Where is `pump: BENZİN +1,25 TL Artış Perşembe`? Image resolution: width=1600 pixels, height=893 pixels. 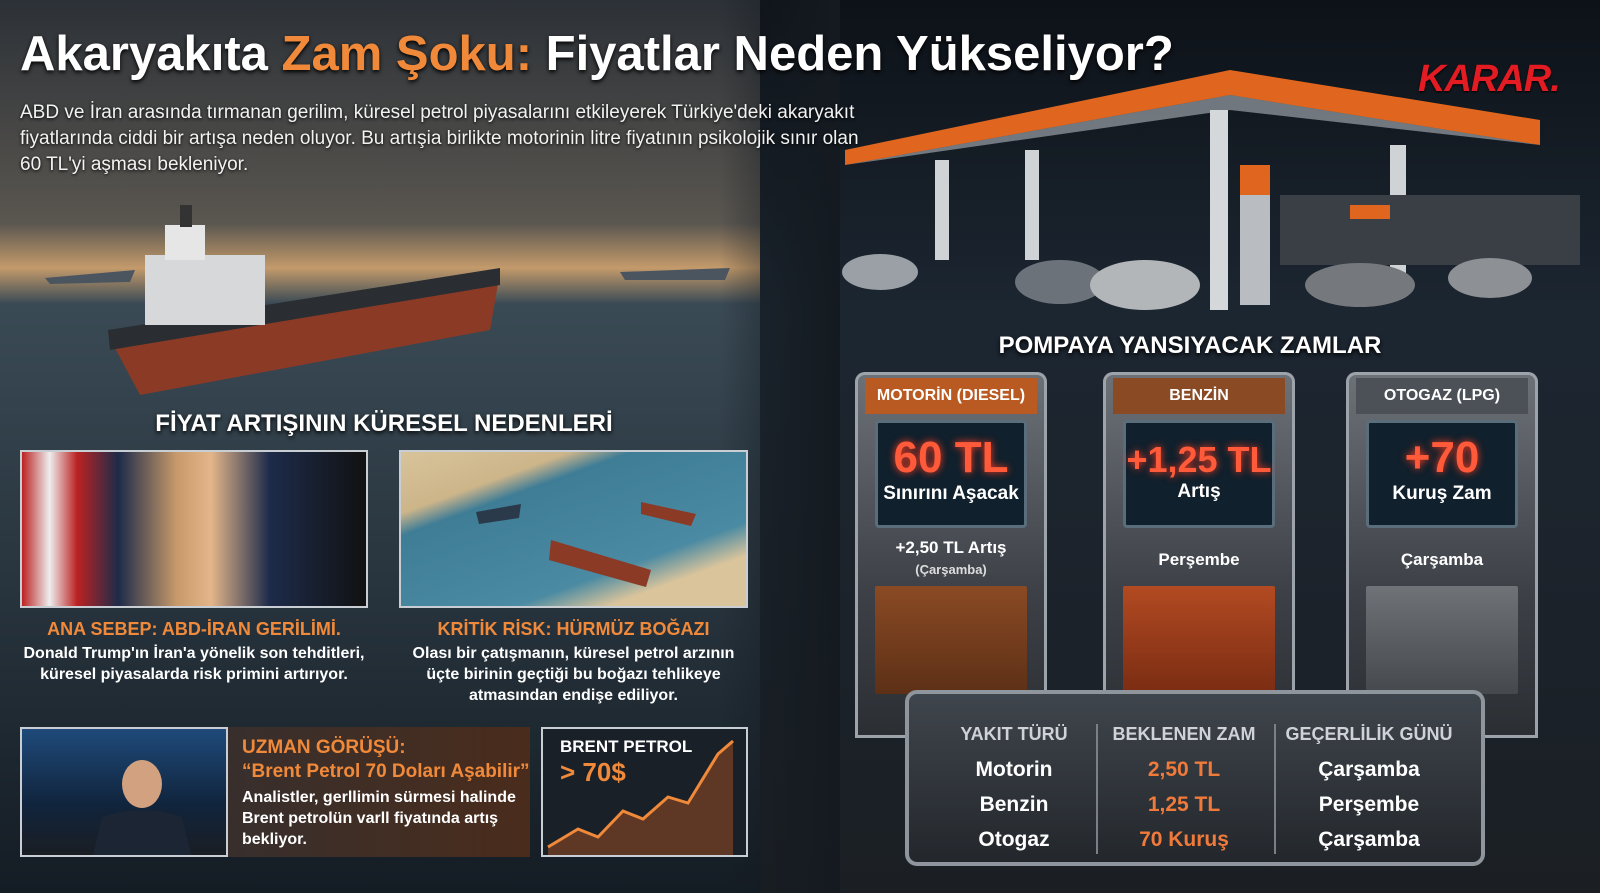
pump: BENZİN +1,25 TL Artış Perşembe is located at coordinates (1199, 555).